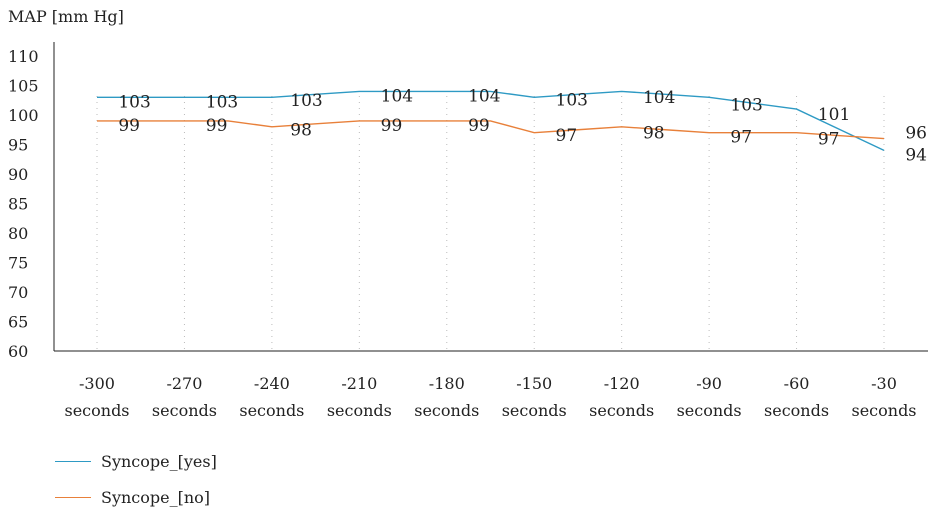 This screenshot has height=522, width=928. What do you see at coordinates (884, 383) in the screenshot?
I see `x-tick-label: -30` at bounding box center [884, 383].